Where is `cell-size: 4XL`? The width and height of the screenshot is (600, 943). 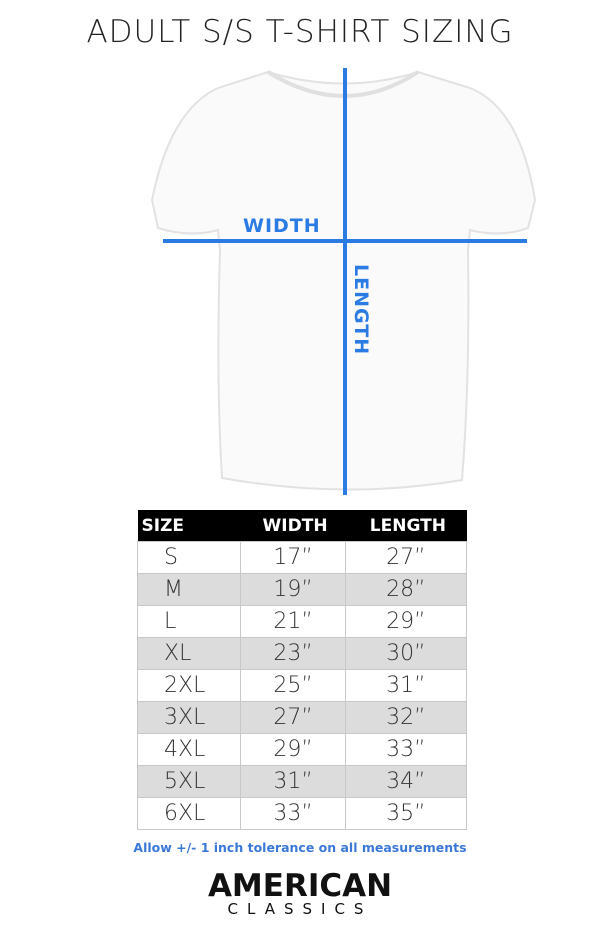
cell-size: 4XL is located at coordinates (189, 749).